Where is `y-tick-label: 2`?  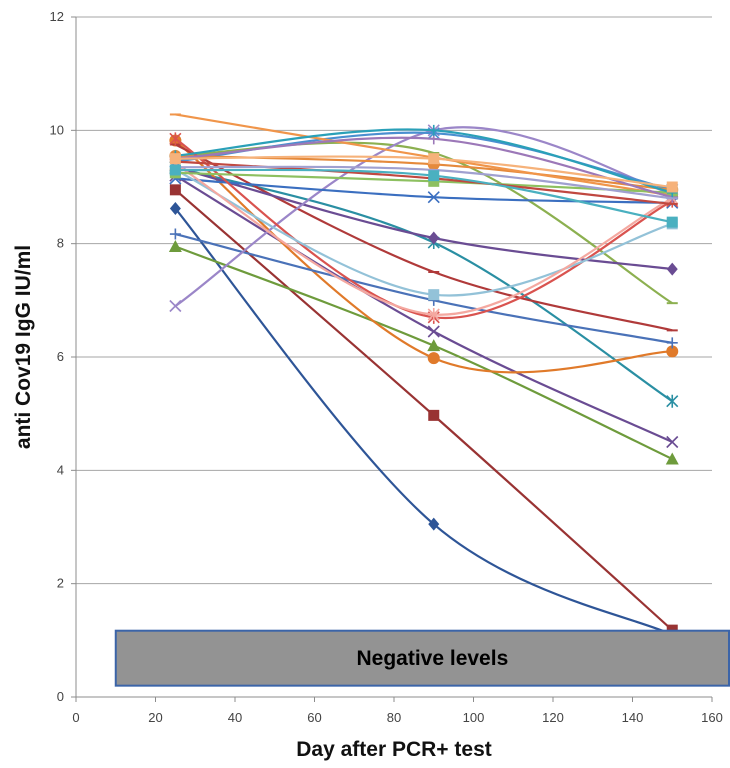
y-tick-label: 2 is located at coordinates (60, 583).